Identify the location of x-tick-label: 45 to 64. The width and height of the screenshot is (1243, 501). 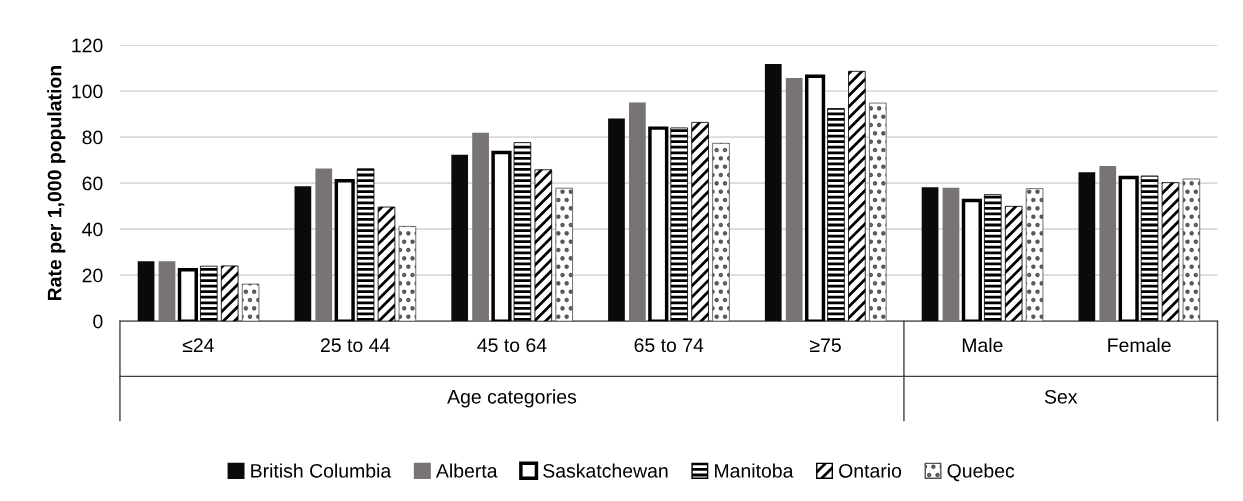
(512, 345).